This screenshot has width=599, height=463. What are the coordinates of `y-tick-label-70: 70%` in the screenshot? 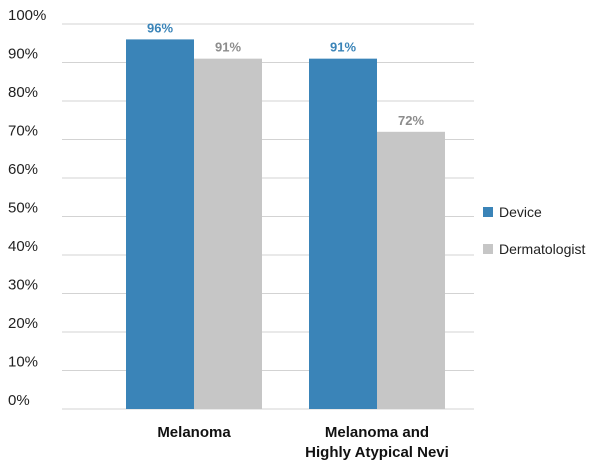 It's located at (23, 131).